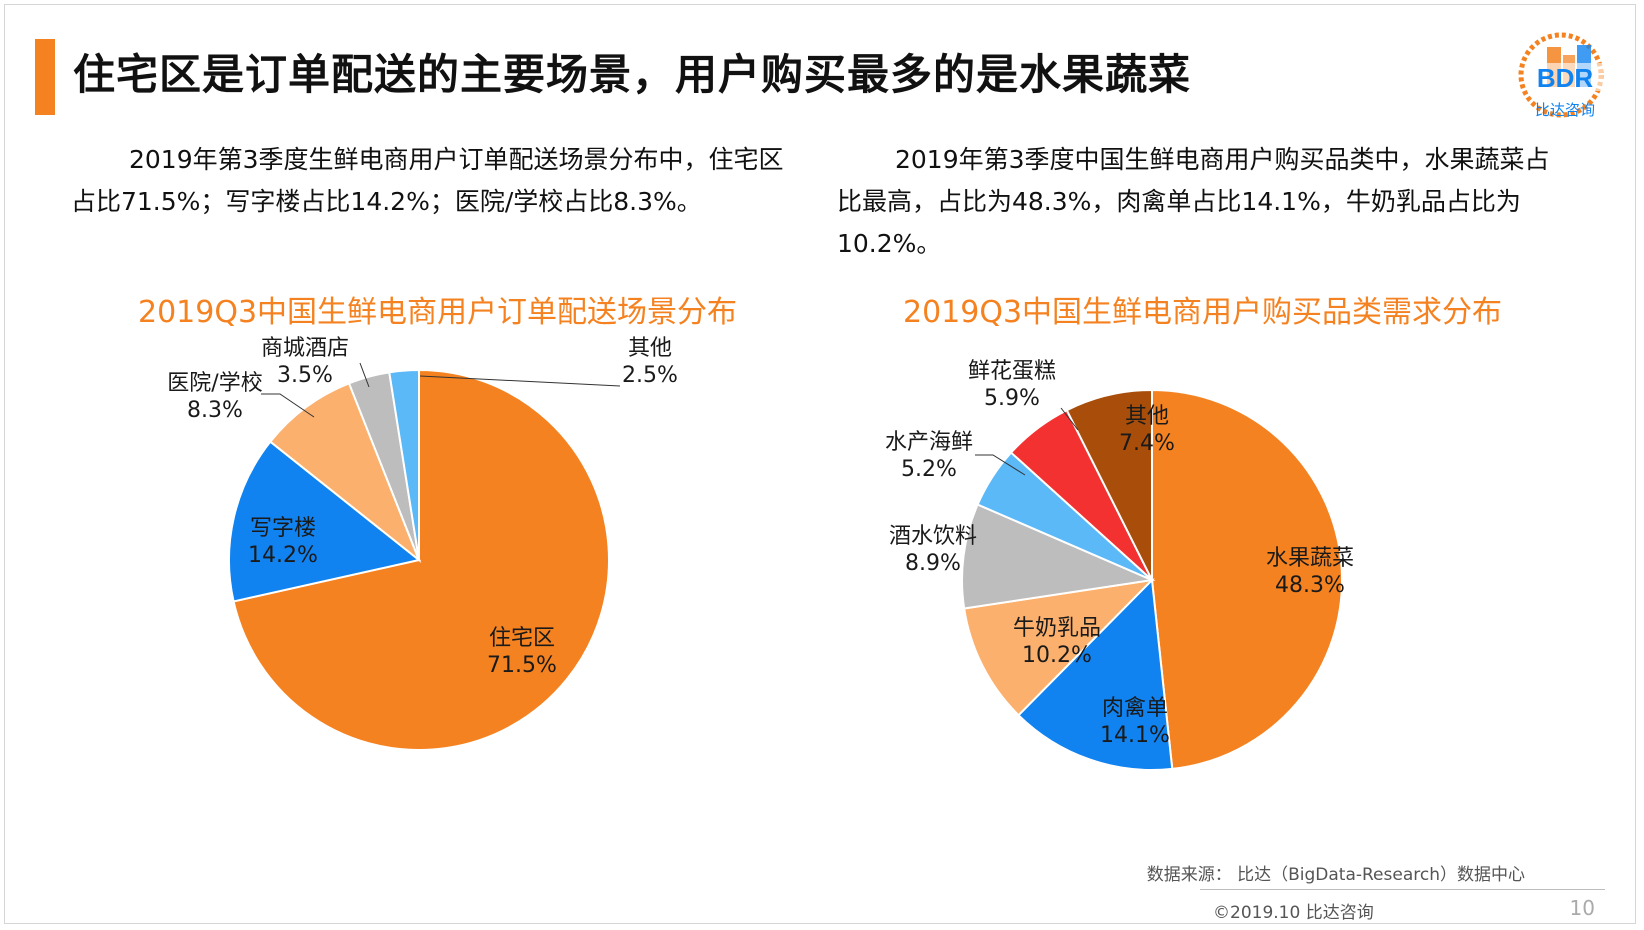  I want to click on slice-label-1-4: 水产海鲜, so click(929, 442).